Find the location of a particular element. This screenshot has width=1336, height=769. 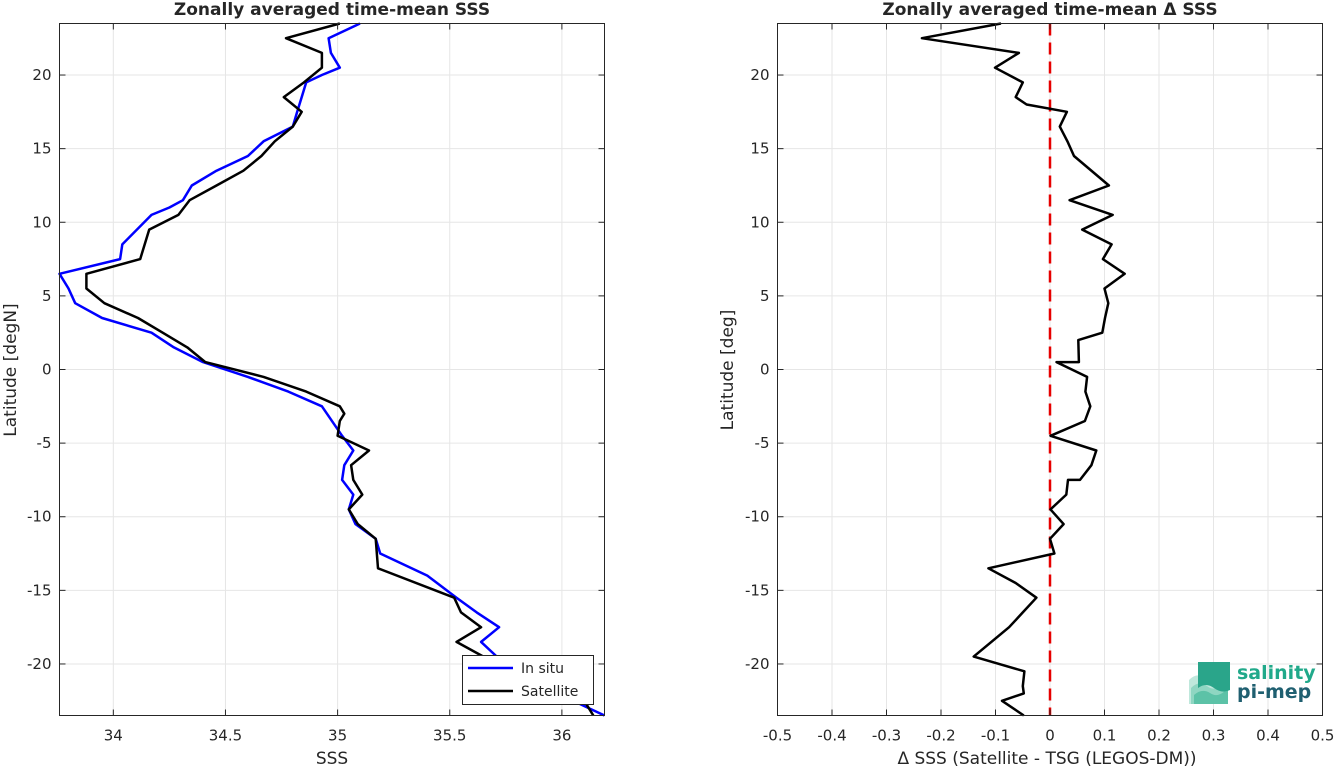

x-tick-label: -0.2 is located at coordinates (940, 736).